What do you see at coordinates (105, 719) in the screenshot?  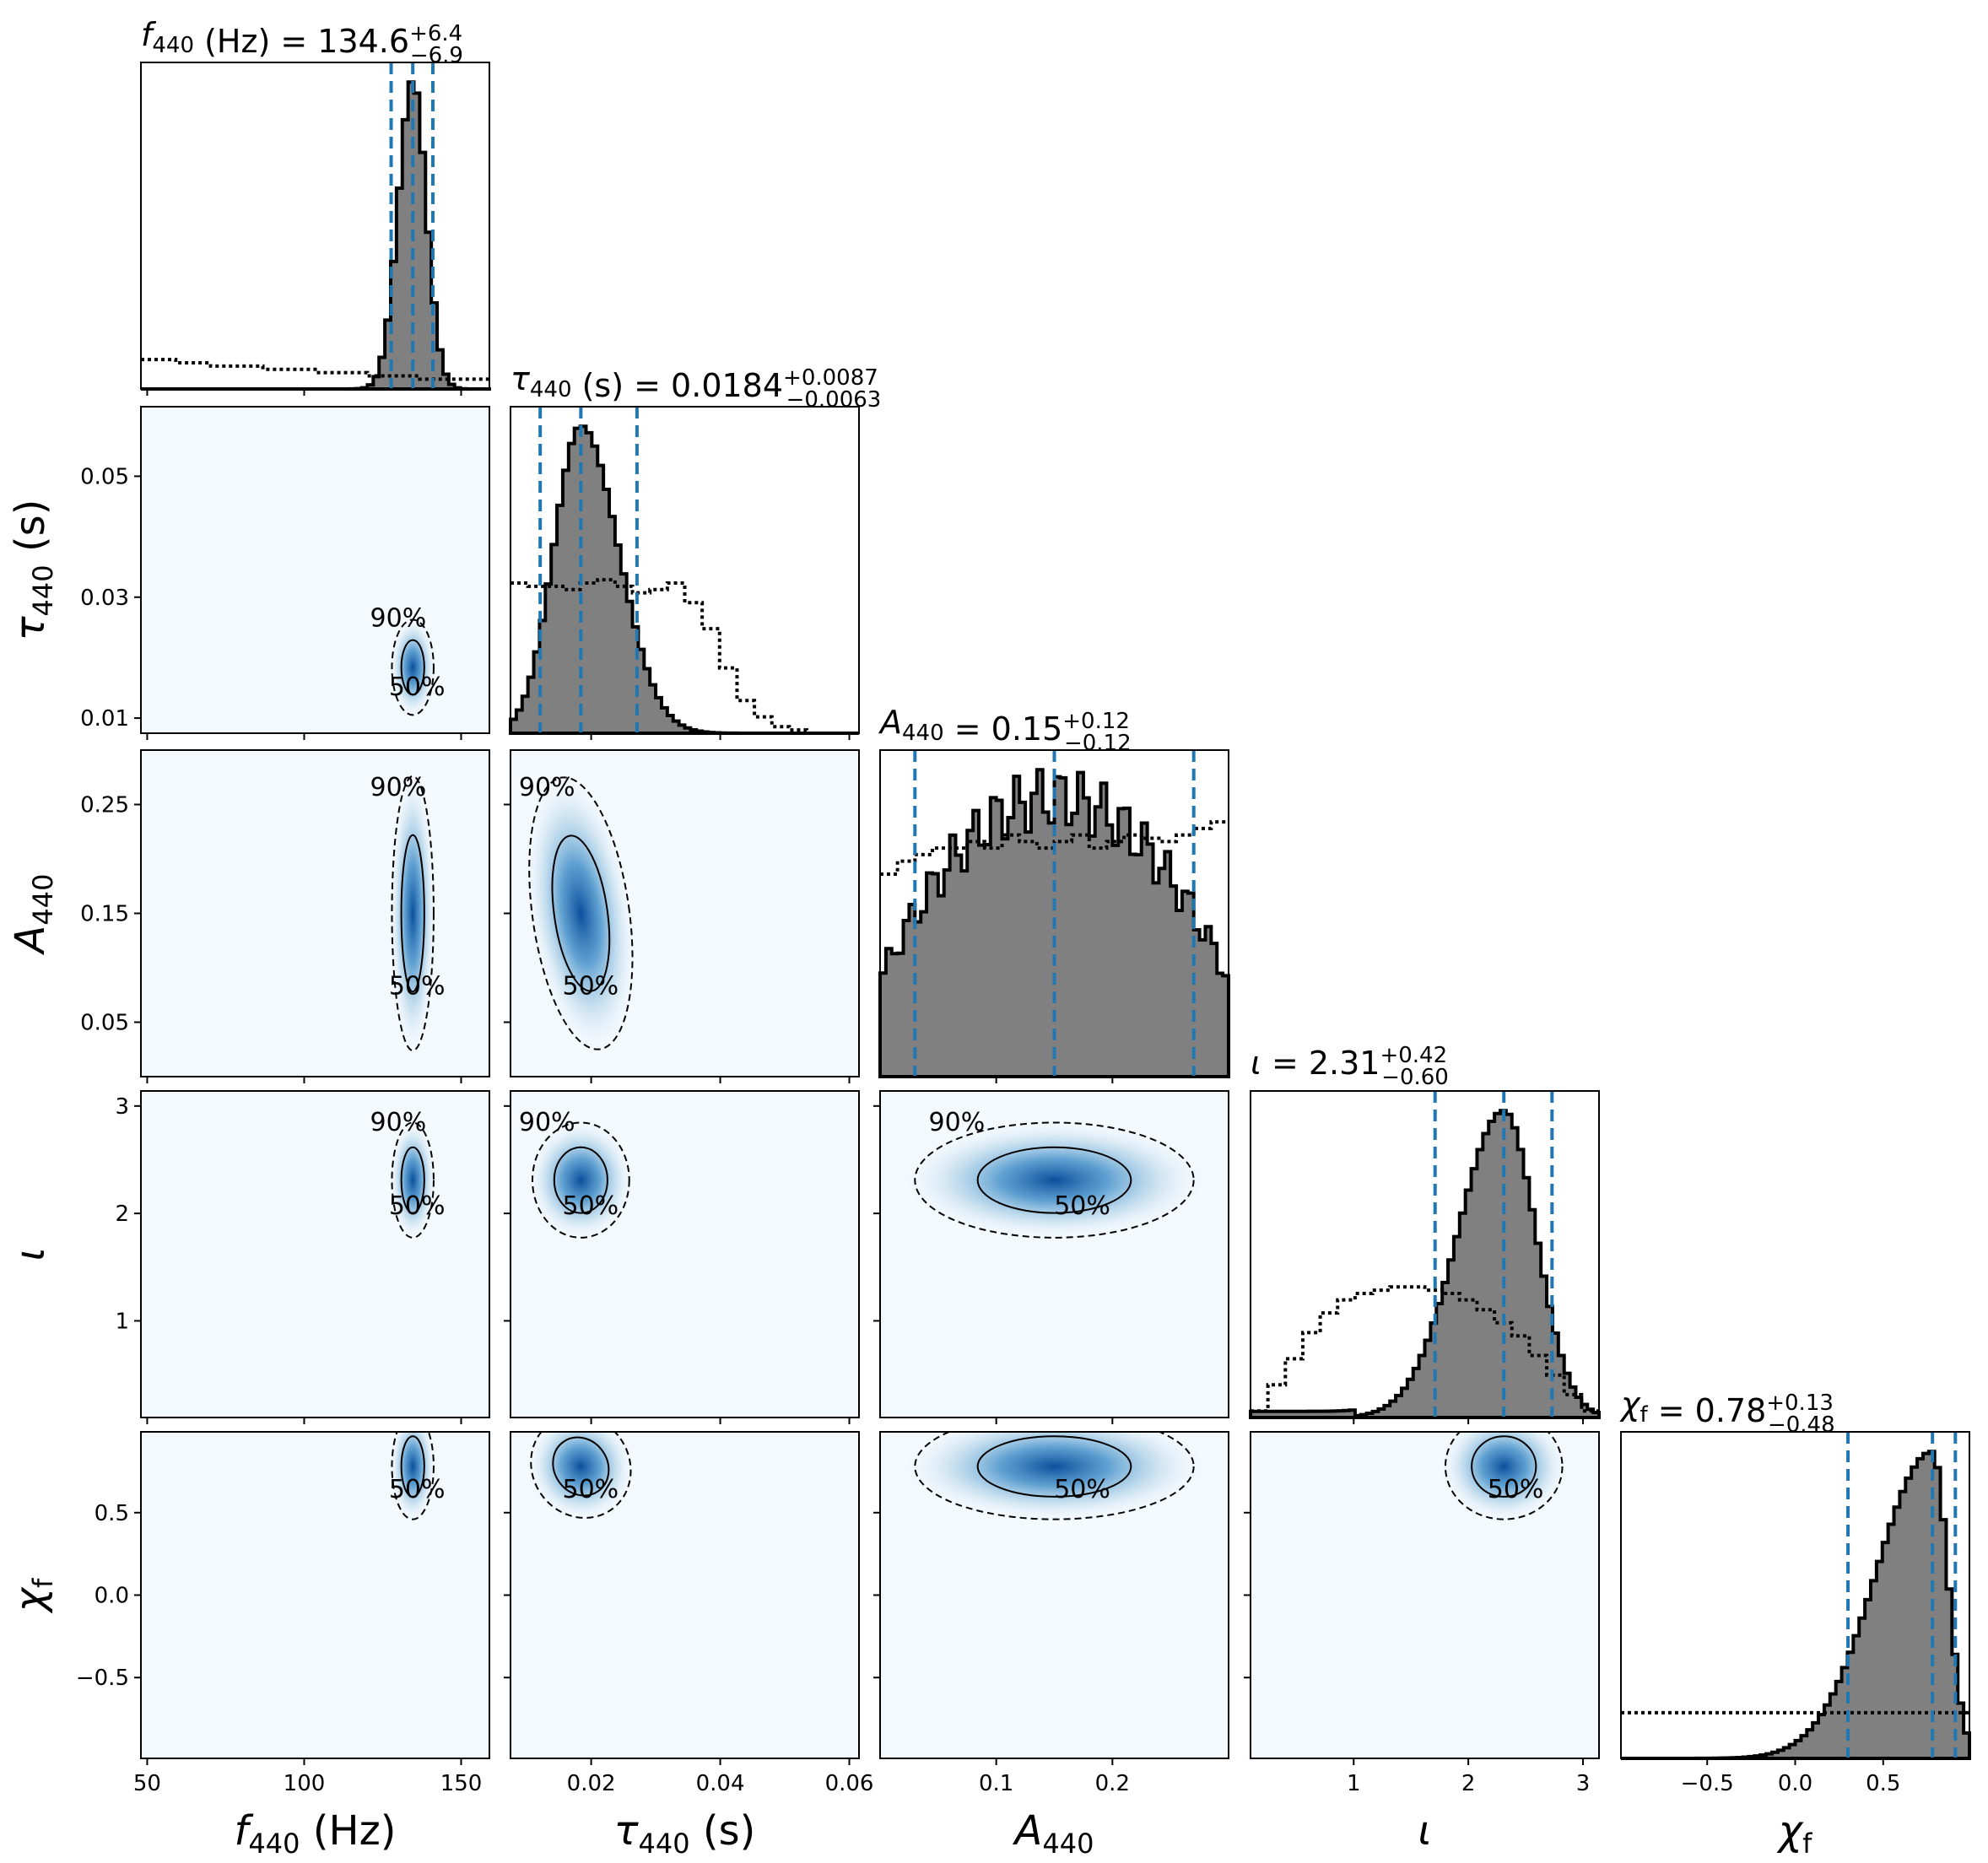 I see `y-tick-label: 0.01` at bounding box center [105, 719].